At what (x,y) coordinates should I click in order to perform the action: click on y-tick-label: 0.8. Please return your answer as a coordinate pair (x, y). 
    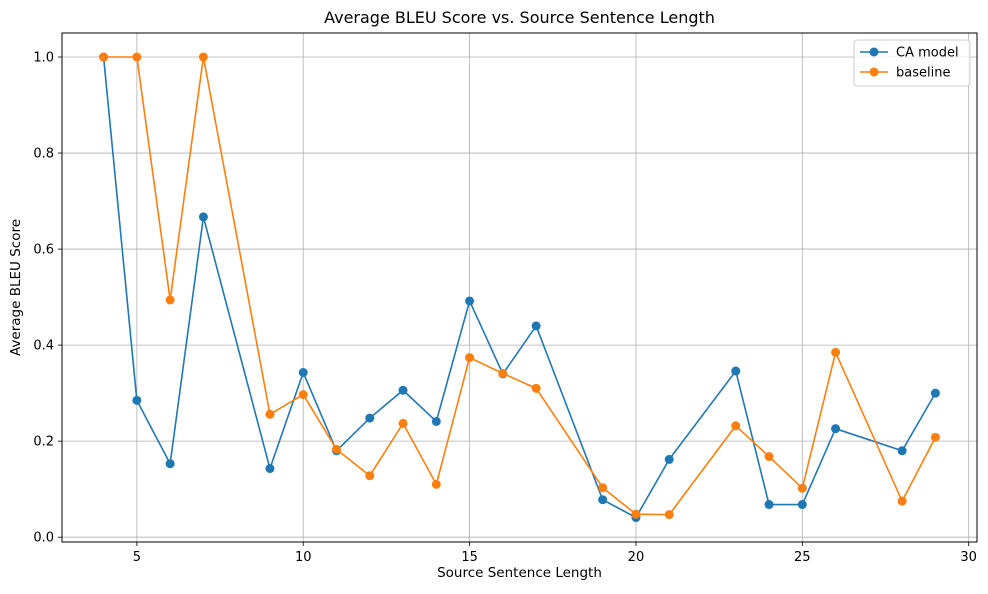
    Looking at the image, I should click on (43, 154).